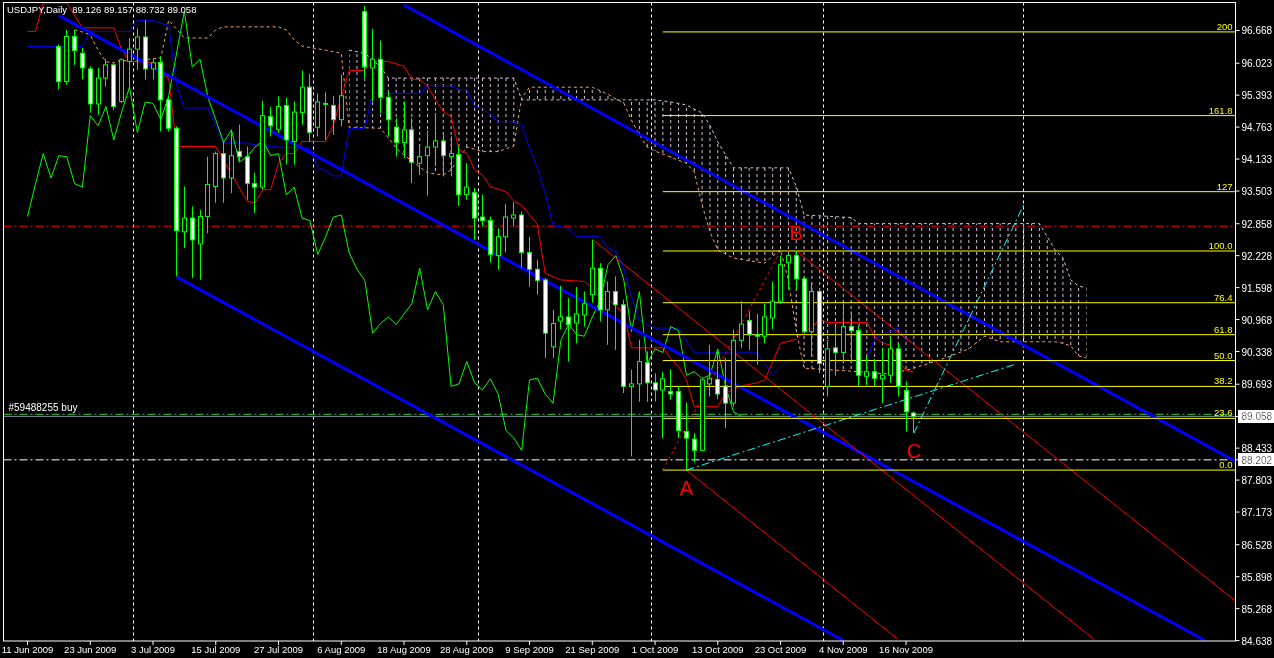  Describe the element at coordinates (1257, 95) in the screenshot. I see `y-tick-label: 95.393` at that location.